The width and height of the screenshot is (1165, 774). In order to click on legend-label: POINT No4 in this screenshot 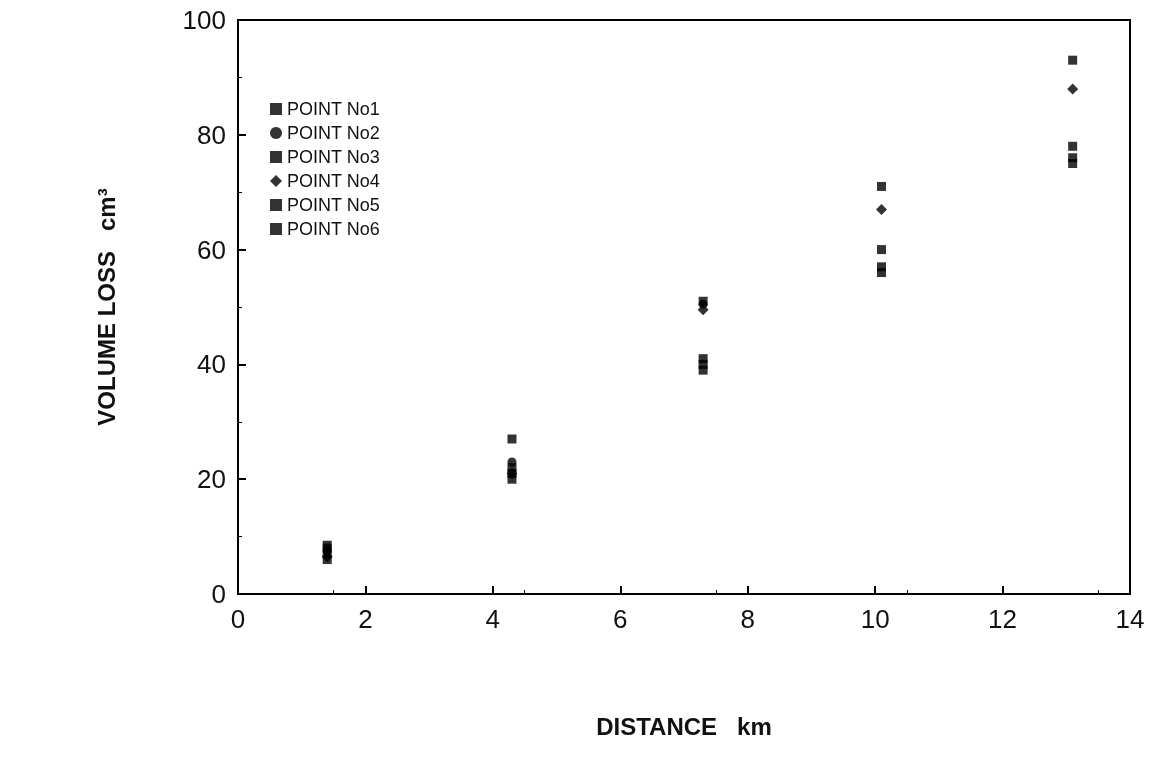, I will do `click(333, 181)`.